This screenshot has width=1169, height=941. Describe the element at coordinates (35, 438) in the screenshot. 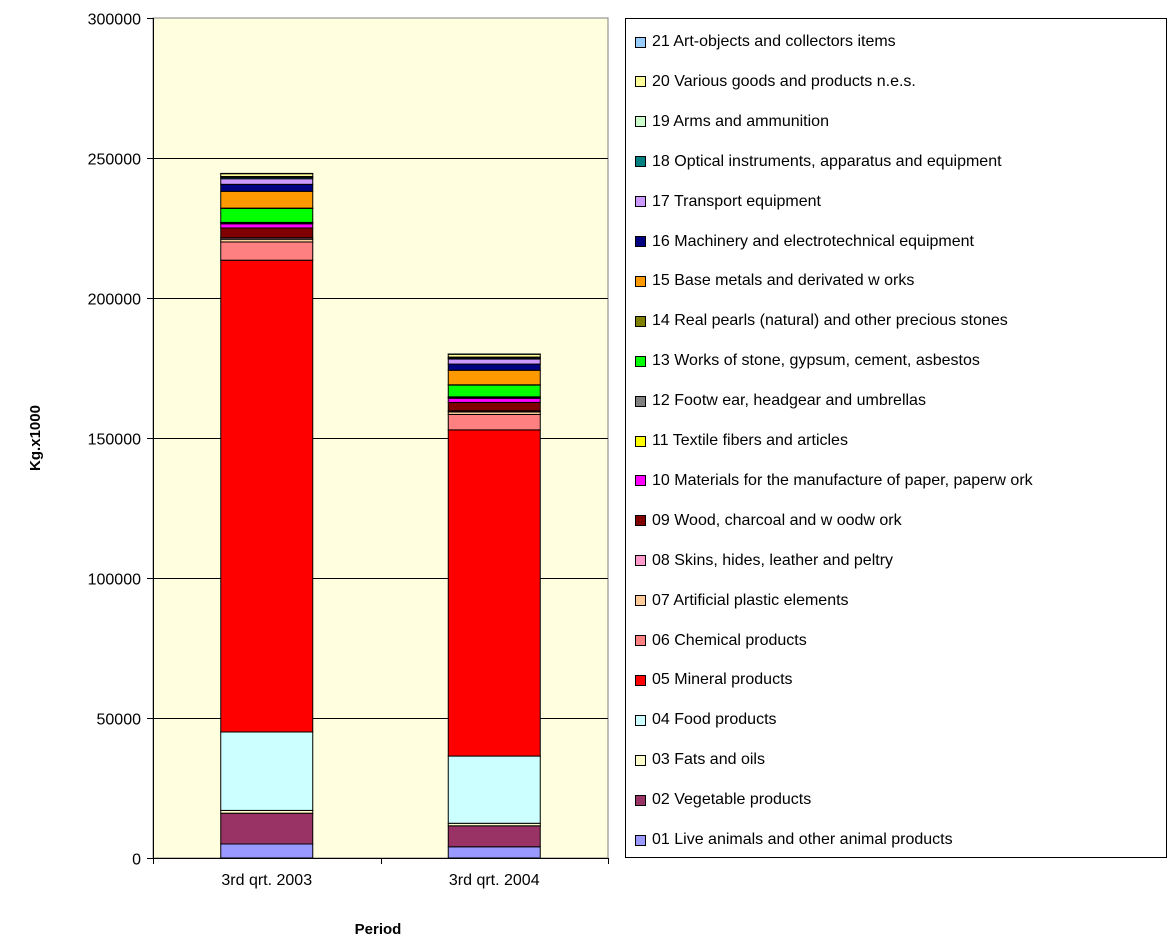

I see `y-axis-title: Kg.x1000` at that location.